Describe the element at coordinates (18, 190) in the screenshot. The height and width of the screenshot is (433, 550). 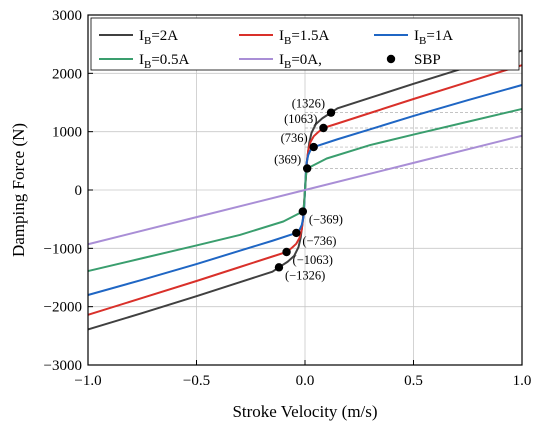
I see `y-axis-title: Damping Force (N)` at that location.